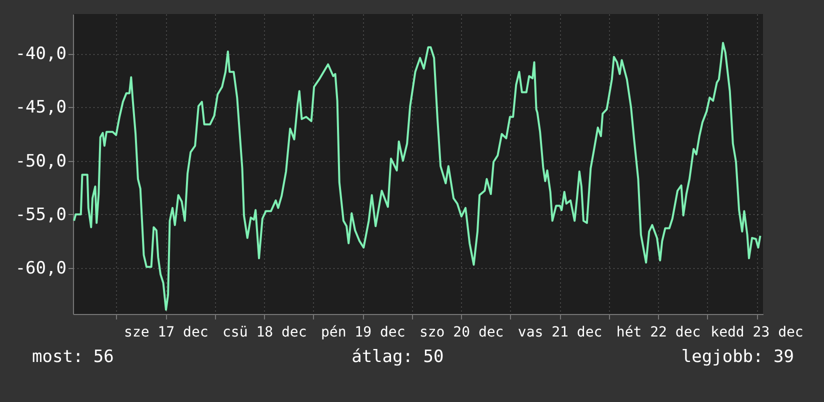 The width and height of the screenshot is (824, 402). I want to click on text: most: 56, so click(73, 357).